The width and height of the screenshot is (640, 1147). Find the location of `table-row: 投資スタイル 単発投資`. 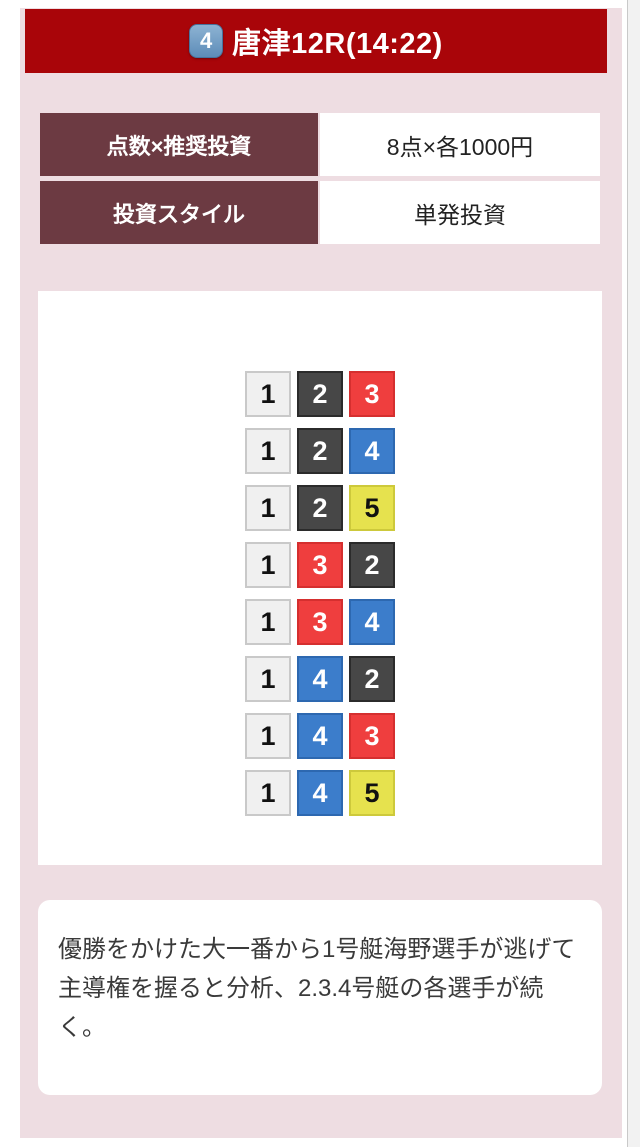

table-row: 投資スタイル 単発投資 is located at coordinates (320, 212).